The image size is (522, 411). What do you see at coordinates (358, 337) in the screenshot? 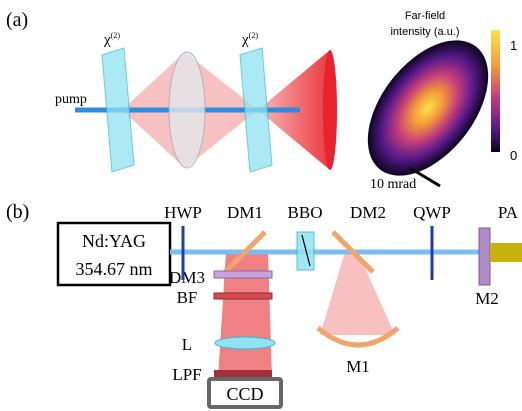
I see `m1` at bounding box center [358, 337].